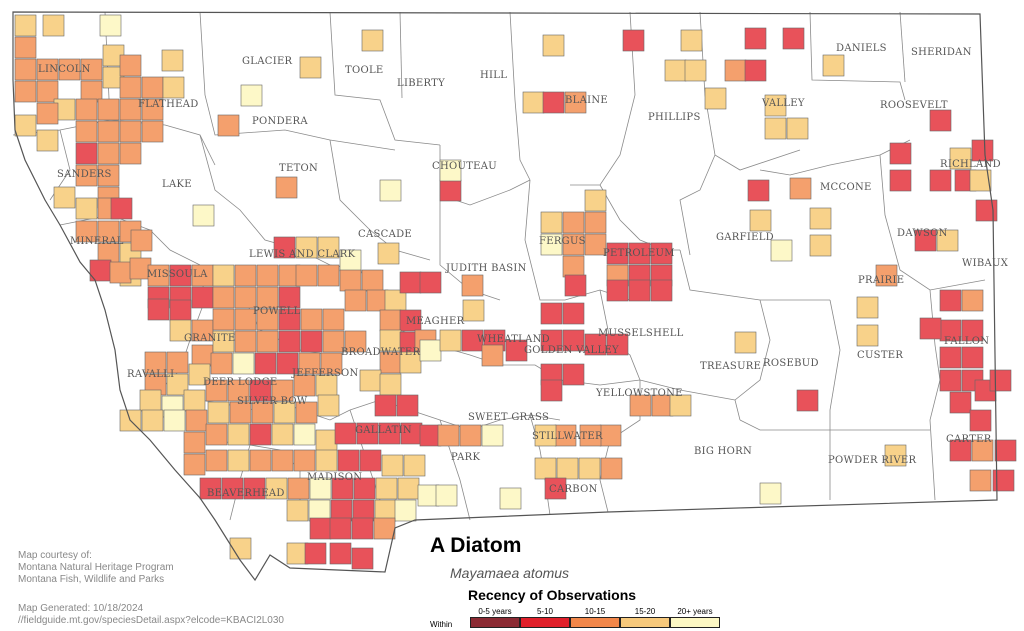 This screenshot has width=1024, height=631. What do you see at coordinates (380, 352) in the screenshot?
I see `county-label: BROADWATER` at bounding box center [380, 352].